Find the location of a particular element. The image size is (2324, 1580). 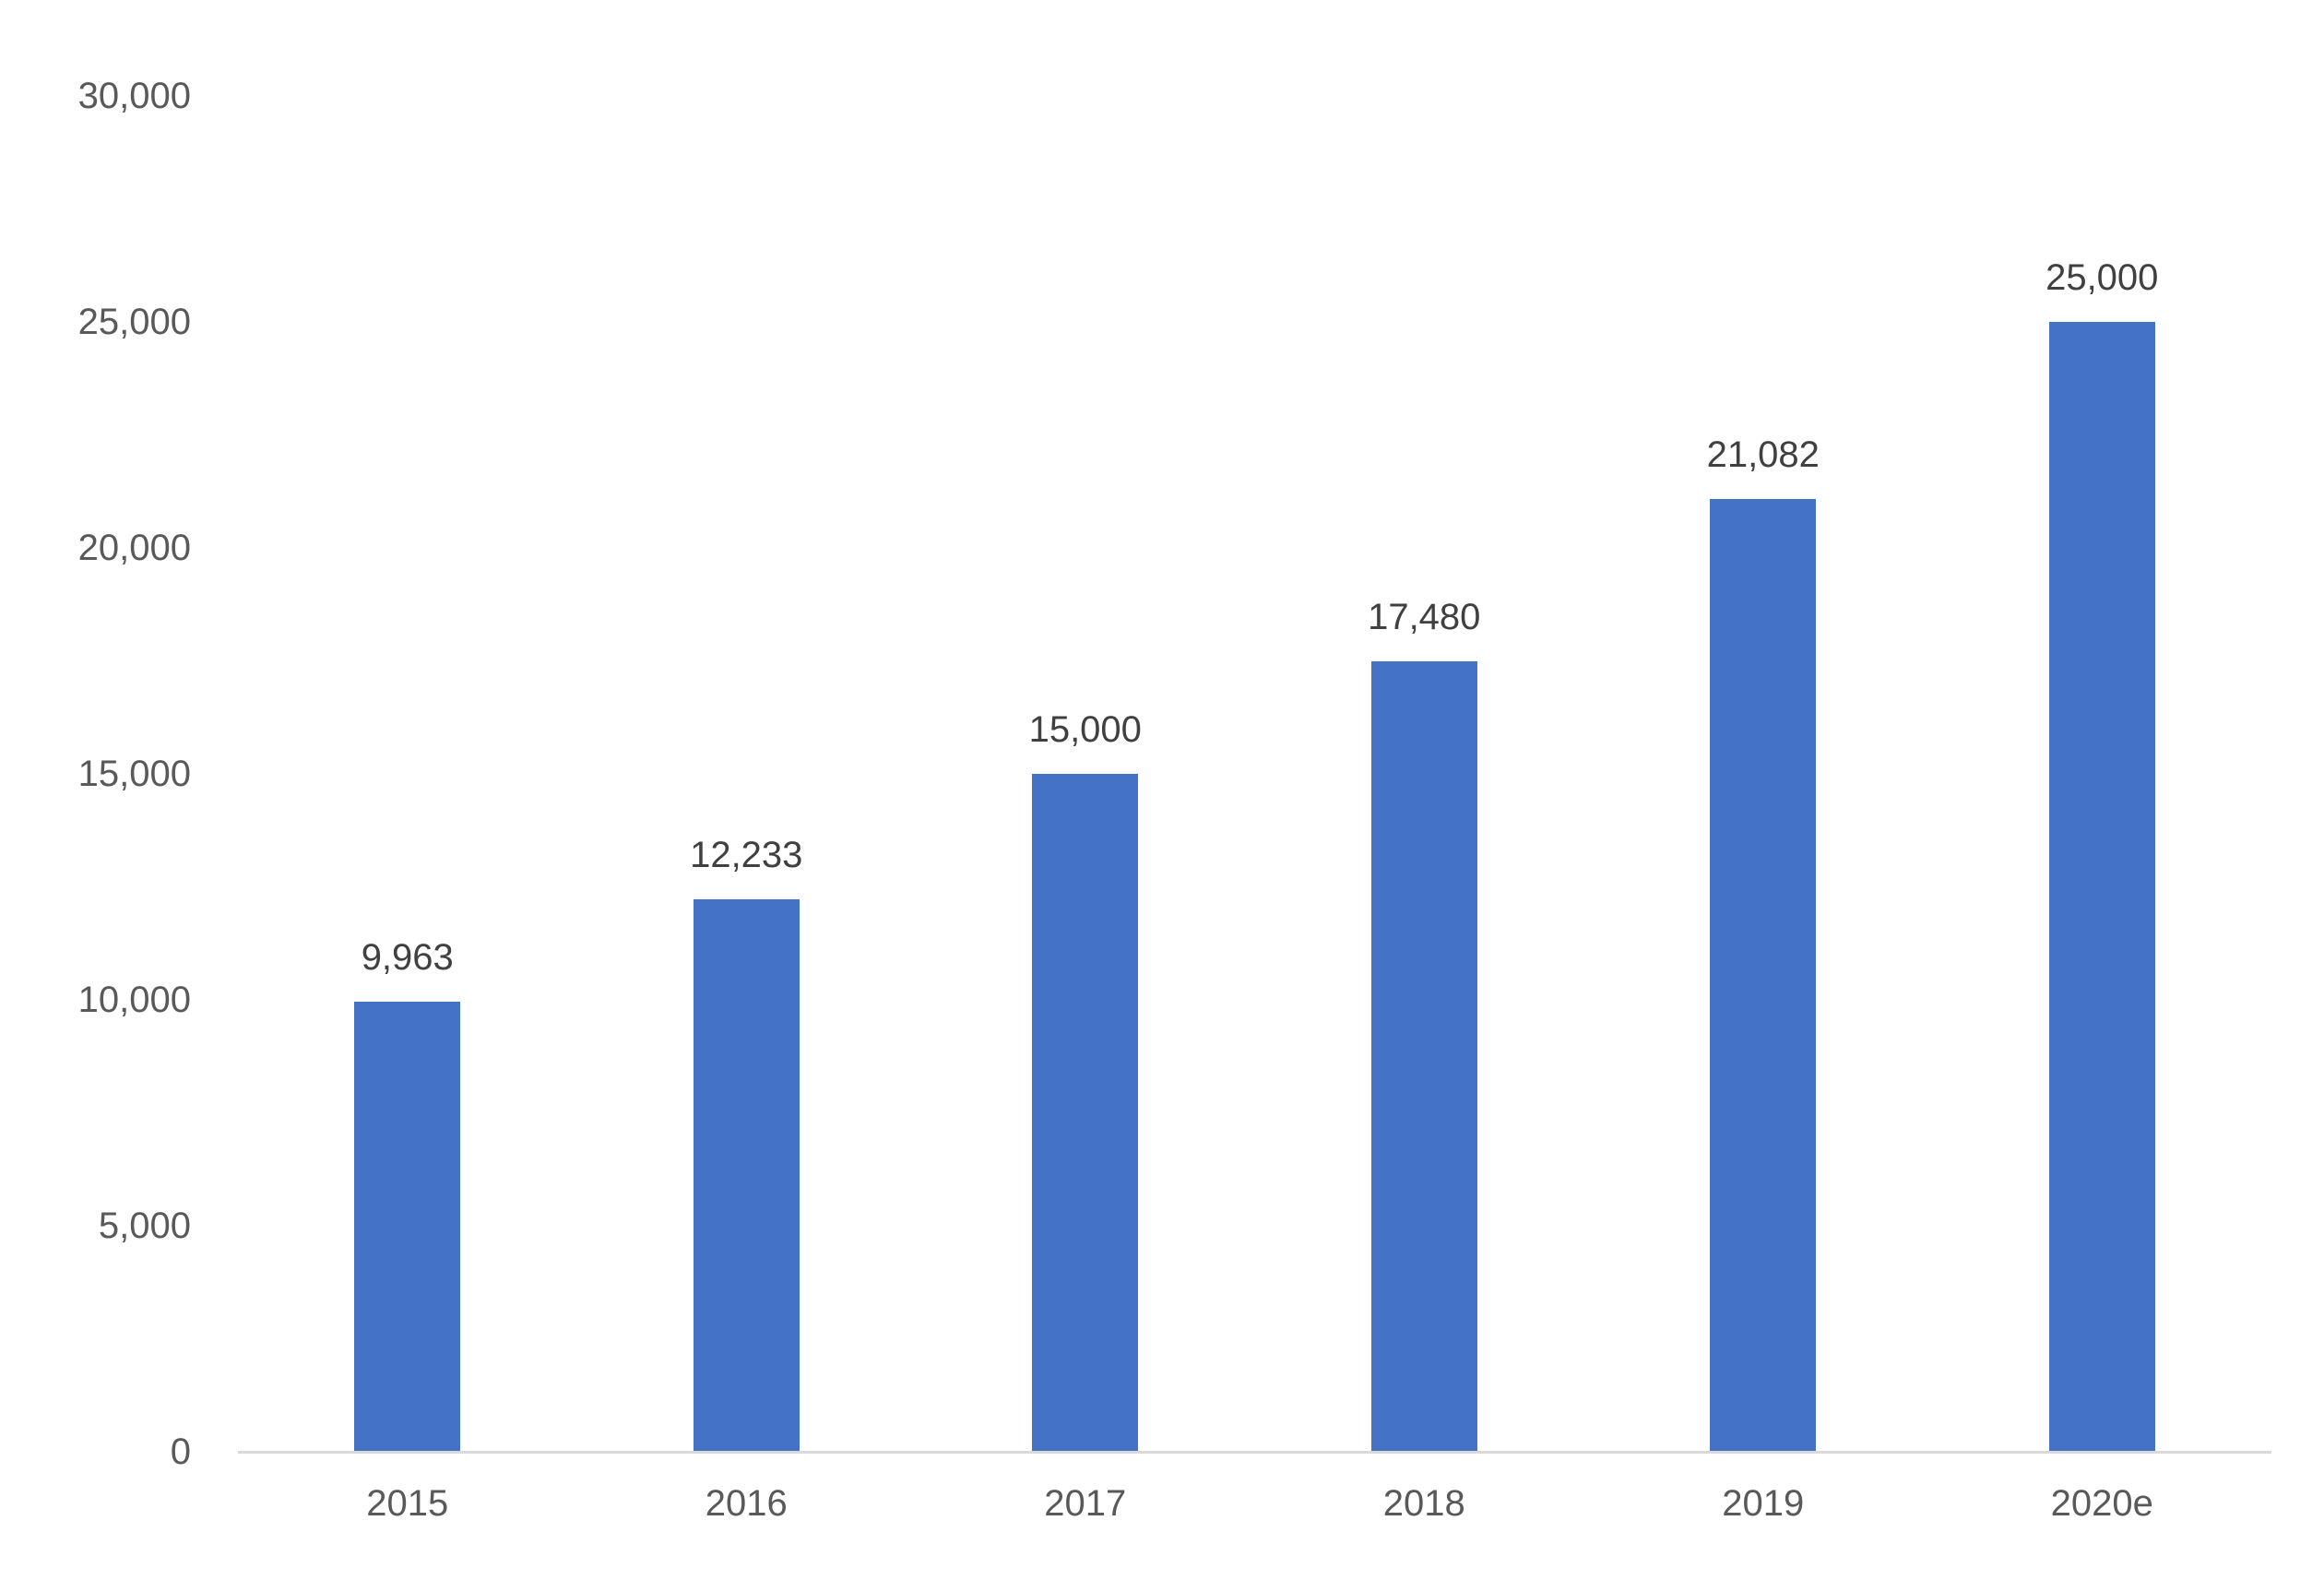

y-axis-tick-label: 0 is located at coordinates (180, 1452).